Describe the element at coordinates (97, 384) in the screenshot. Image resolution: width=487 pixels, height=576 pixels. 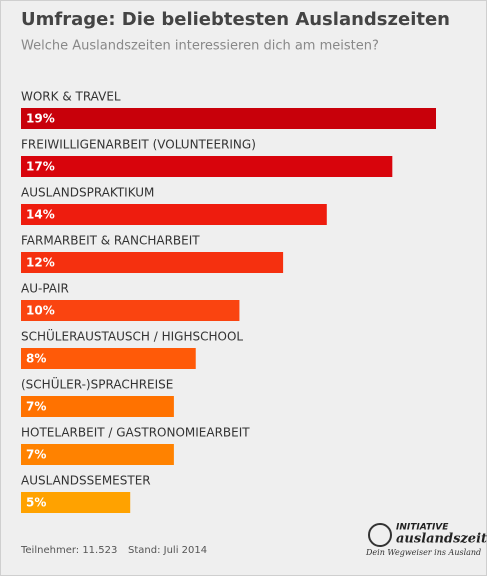
I see `category-label: (SCHÜLER-)SPRACHREISE` at that location.